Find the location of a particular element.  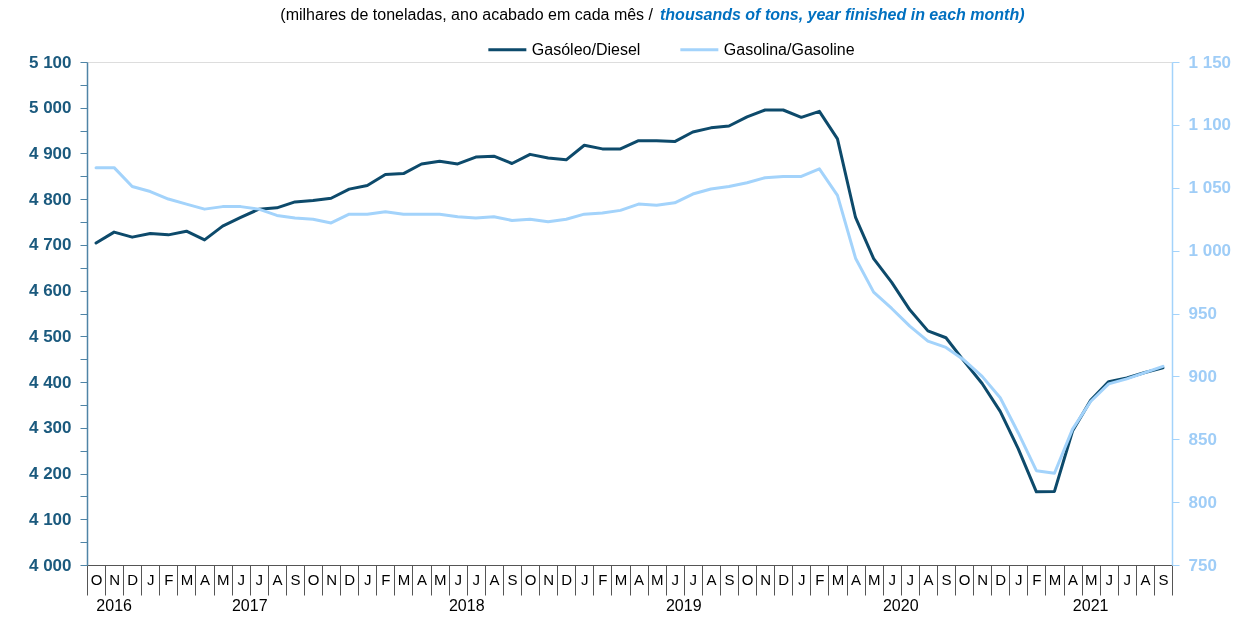

text: 2020 is located at coordinates (900, 605).